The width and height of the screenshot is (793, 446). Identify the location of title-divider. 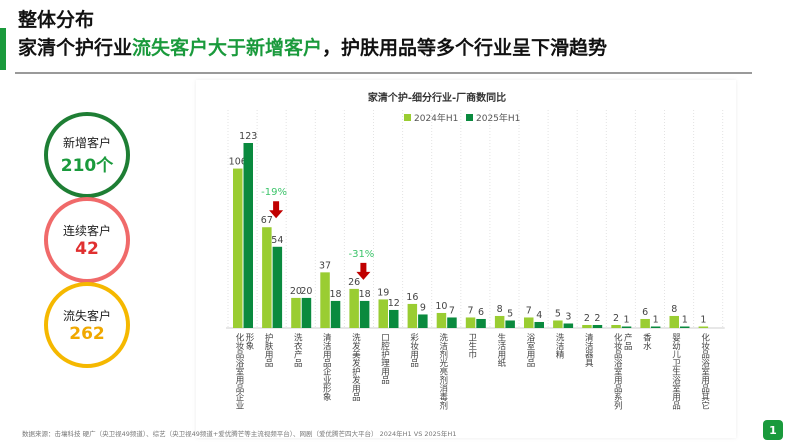
(383, 73).